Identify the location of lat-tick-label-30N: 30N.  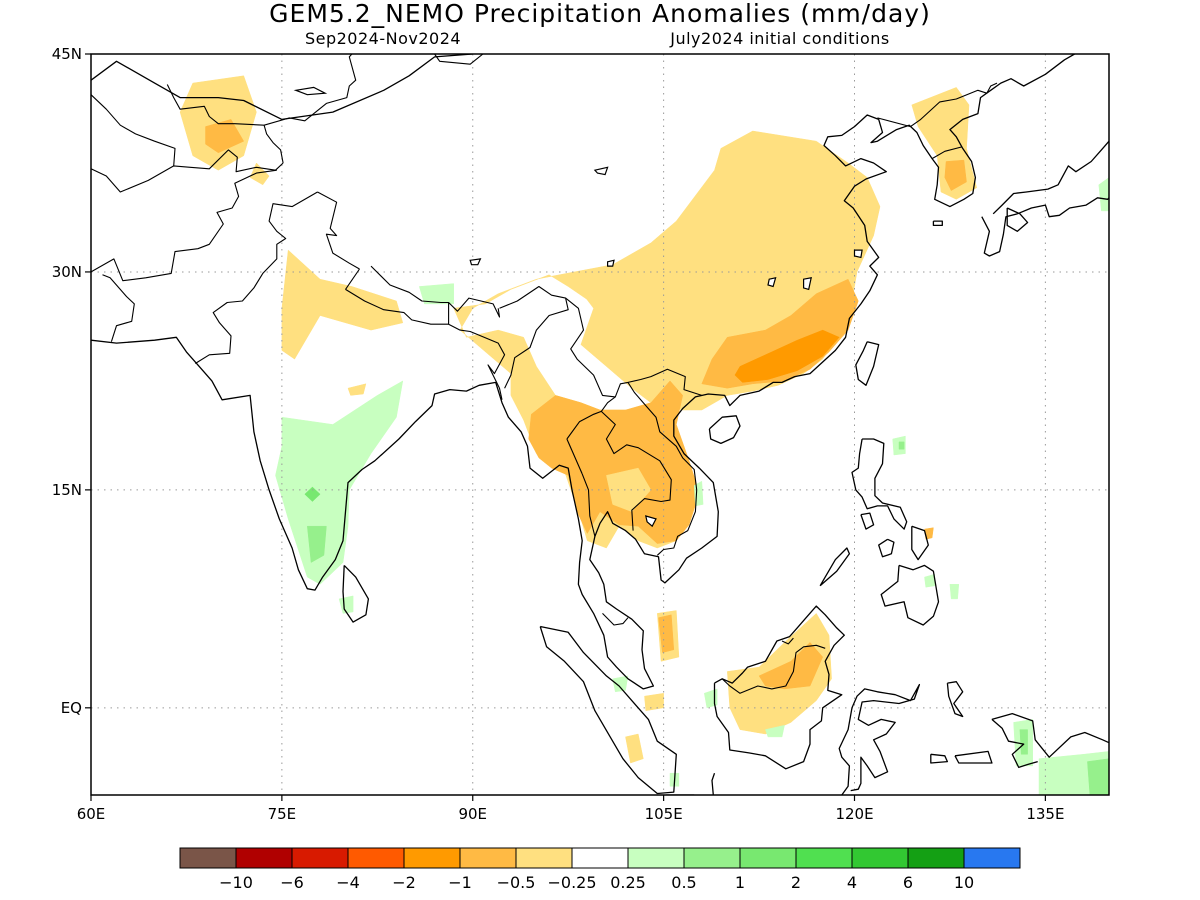
(67, 272).